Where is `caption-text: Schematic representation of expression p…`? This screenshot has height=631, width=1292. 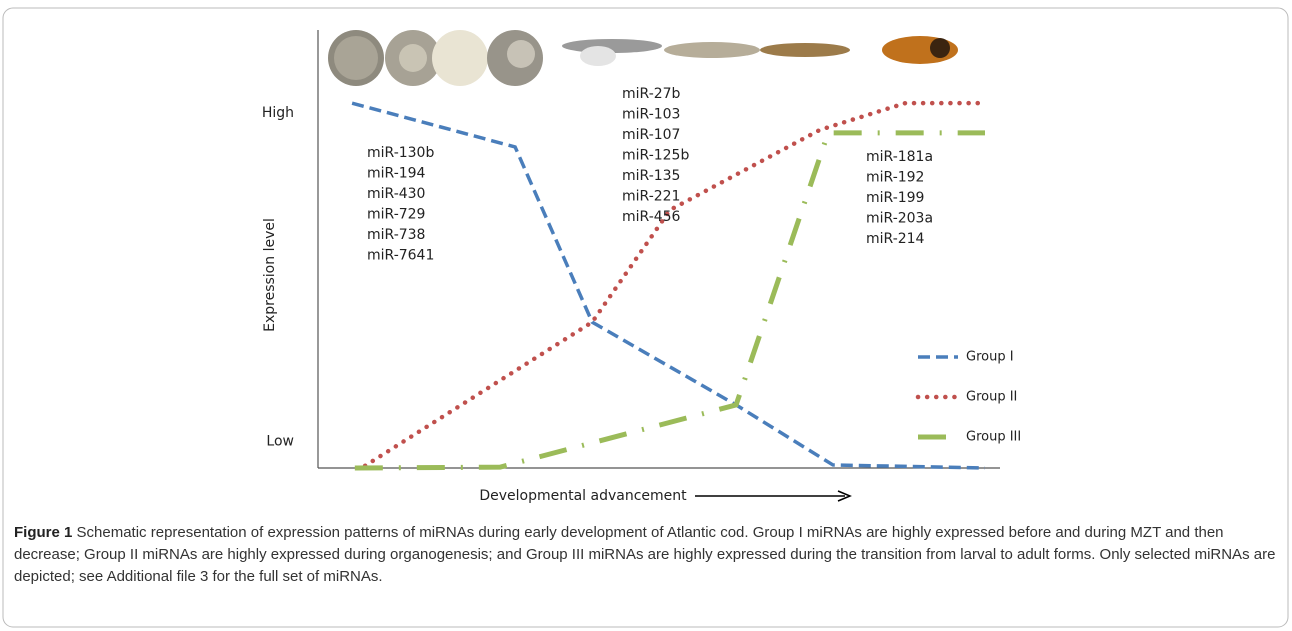 caption-text: Schematic representation of expression p… is located at coordinates (645, 554).